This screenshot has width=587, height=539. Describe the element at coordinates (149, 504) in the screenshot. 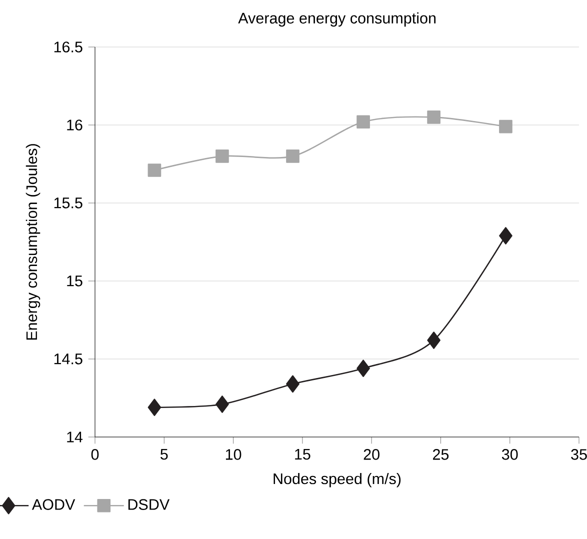

I see `legend-label: DSDV` at that location.